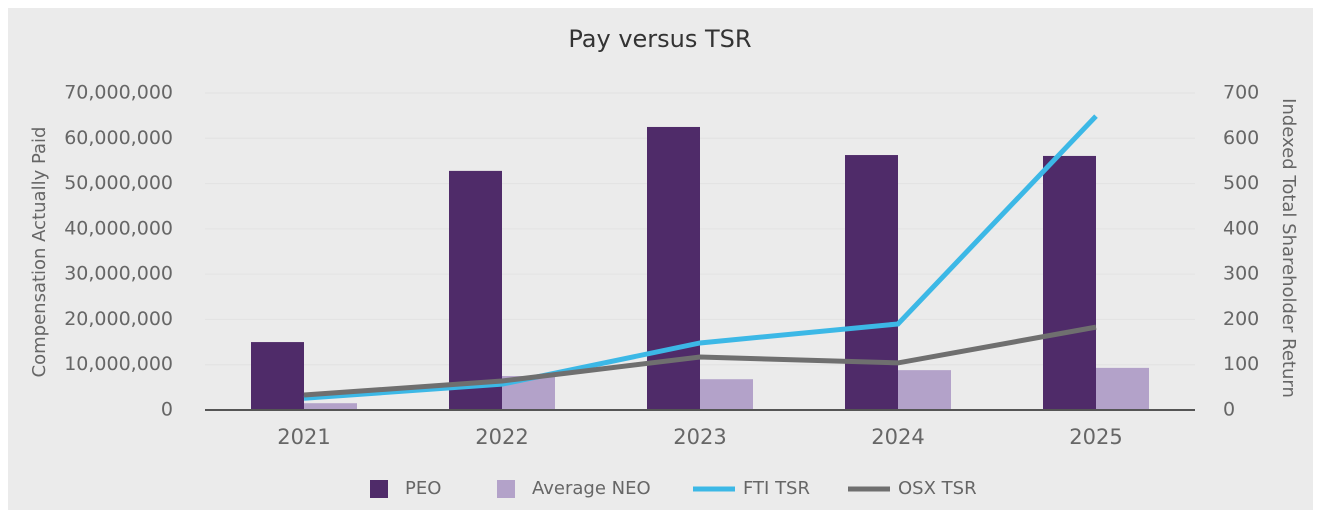  I want to click on x-tick-label: 2022, so click(501, 437).